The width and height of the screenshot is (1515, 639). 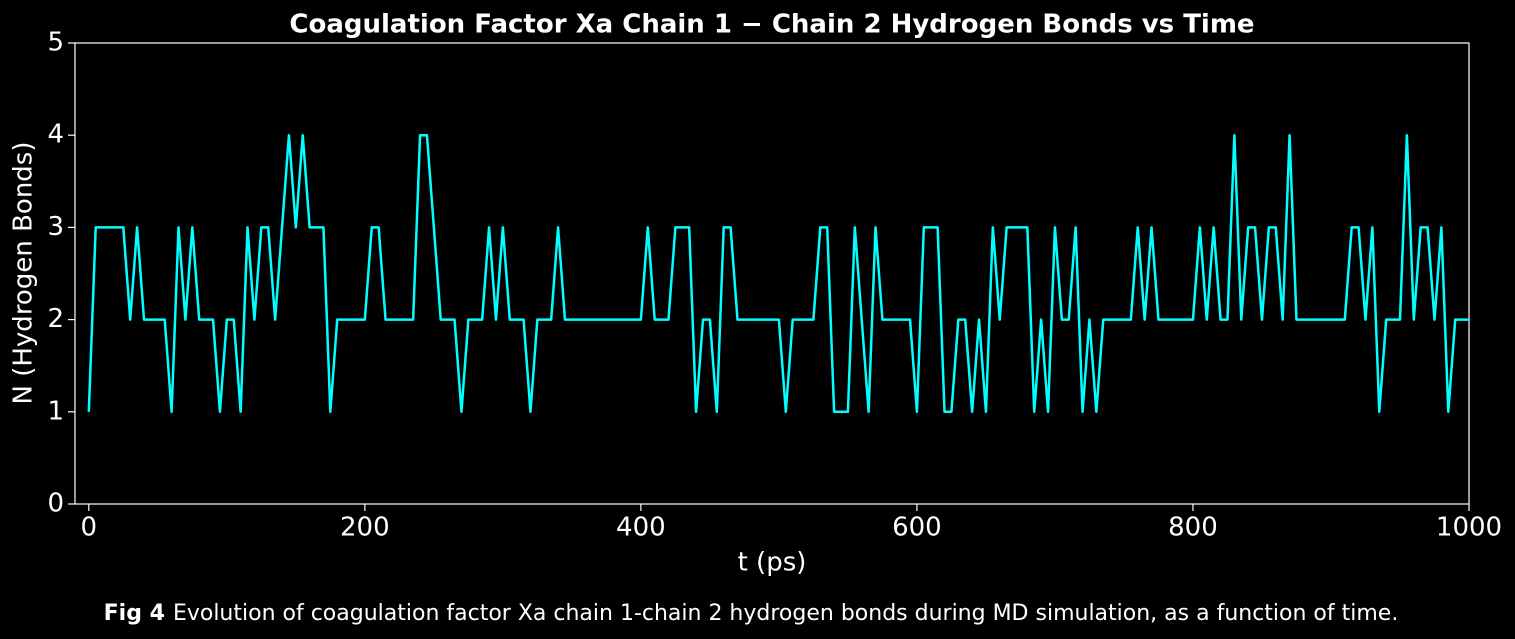 I want to click on y-tick-label: 5, so click(x=55, y=43).